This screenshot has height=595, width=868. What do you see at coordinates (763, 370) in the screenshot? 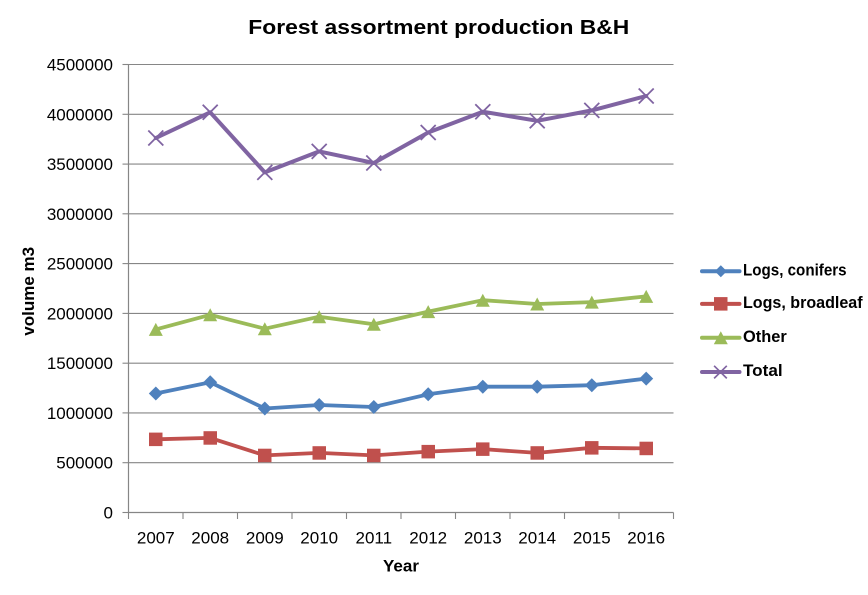
I see `svg-text: Total` at bounding box center [763, 370].